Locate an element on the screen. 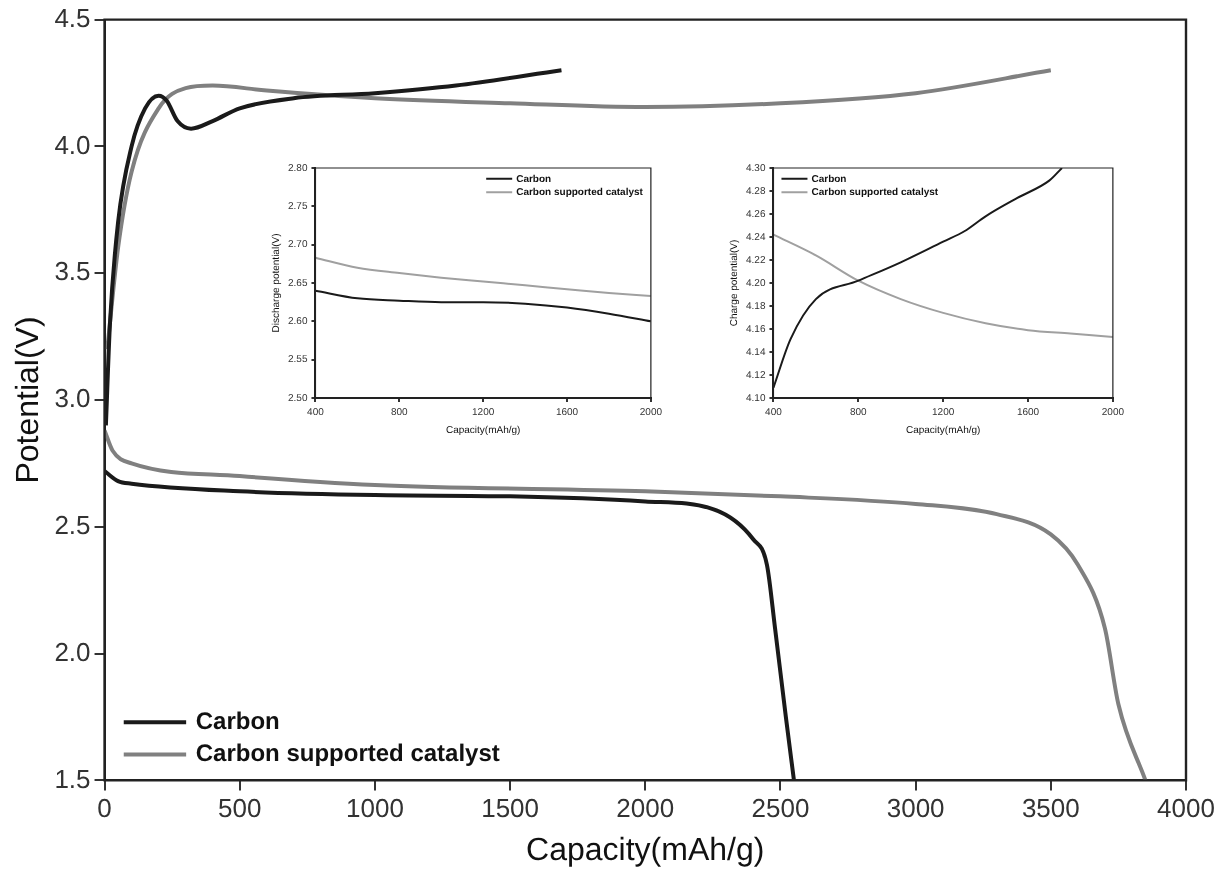  x-tick-label: 3000 is located at coordinates (915, 808).